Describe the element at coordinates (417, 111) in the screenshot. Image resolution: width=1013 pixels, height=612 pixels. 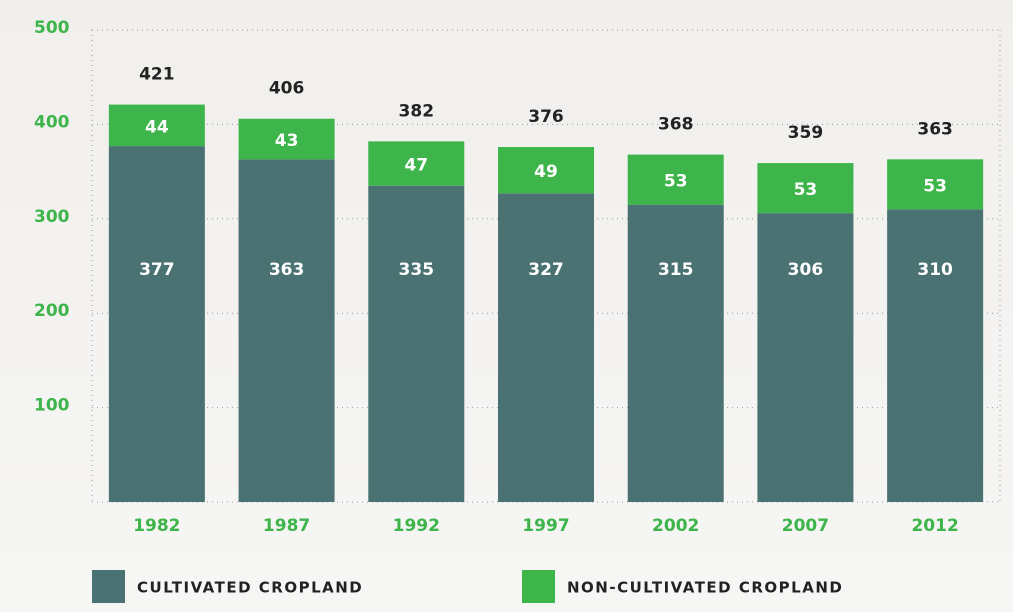
I see `total-label: 382` at that location.